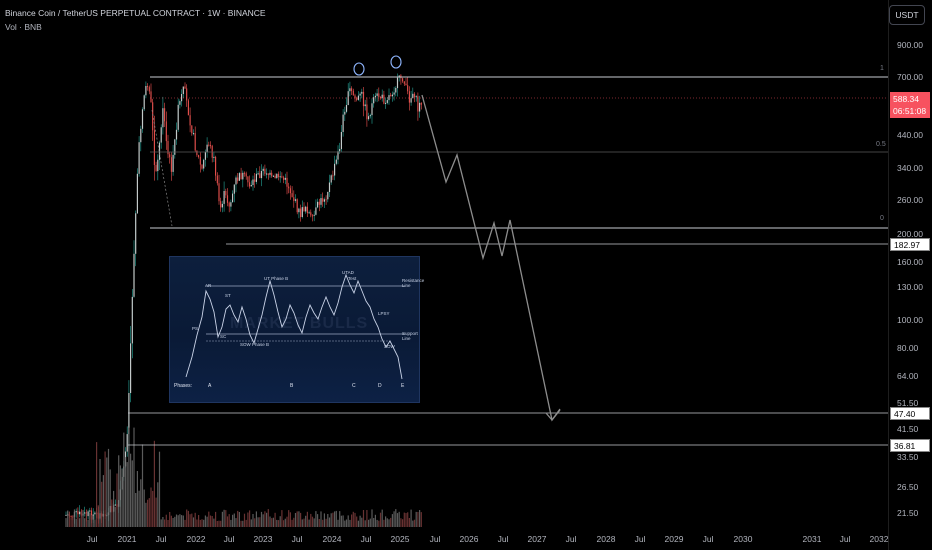  I want to click on fib-level-0-label: 0, so click(882, 218).